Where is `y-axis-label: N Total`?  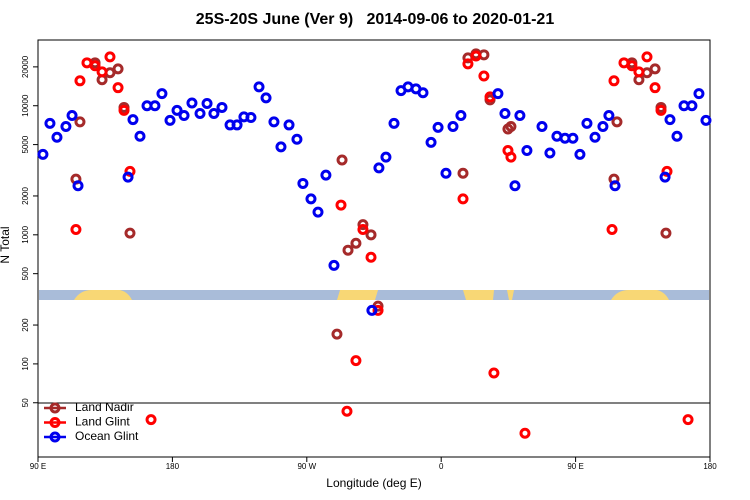
y-axis-label: N Total is located at coordinates (6, 244).